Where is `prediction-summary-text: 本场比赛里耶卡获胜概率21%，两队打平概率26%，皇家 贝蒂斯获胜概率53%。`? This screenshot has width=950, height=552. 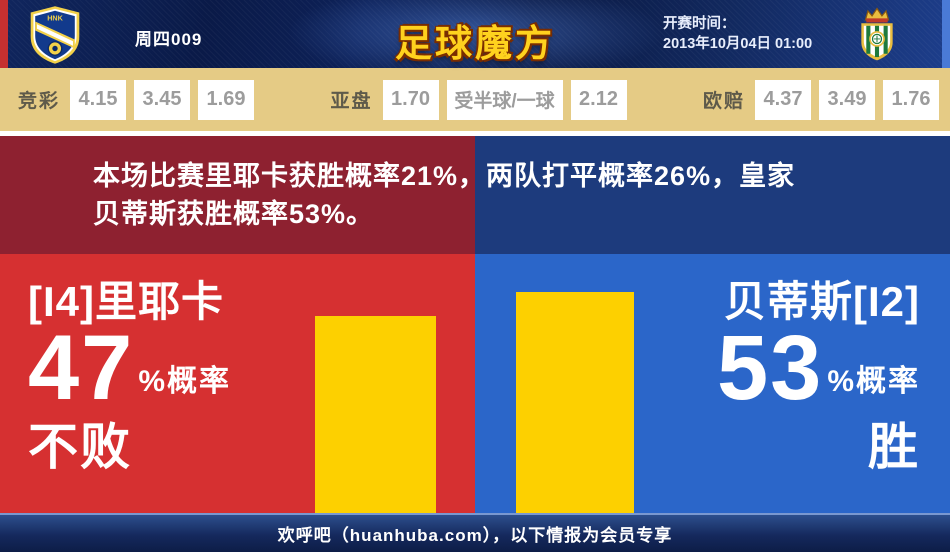 prediction-summary-text: 本场比赛里耶卡获胜概率21%，两队打平概率26%，皇家 贝蒂斯获胜概率53%。 is located at coordinates (444, 195).